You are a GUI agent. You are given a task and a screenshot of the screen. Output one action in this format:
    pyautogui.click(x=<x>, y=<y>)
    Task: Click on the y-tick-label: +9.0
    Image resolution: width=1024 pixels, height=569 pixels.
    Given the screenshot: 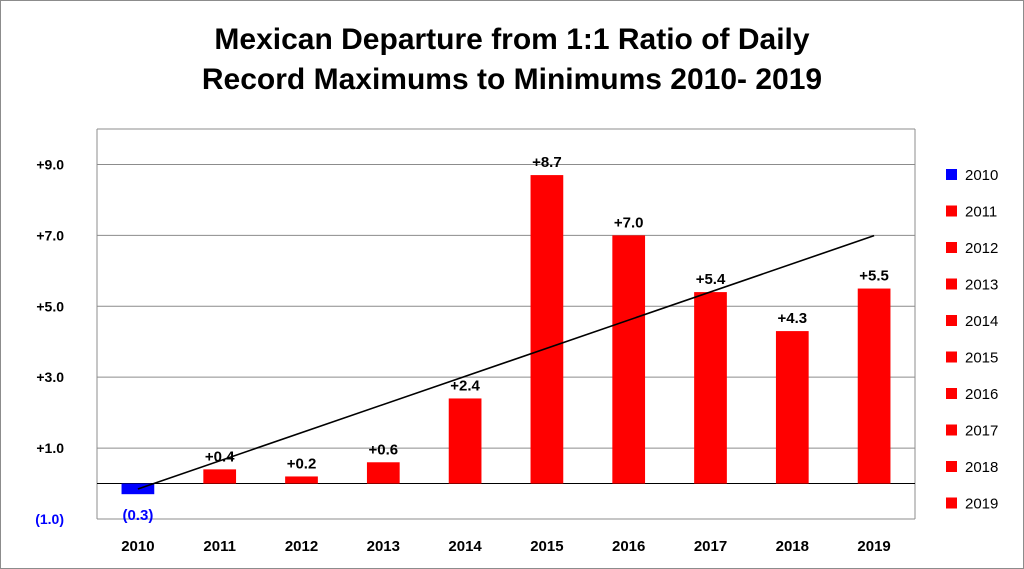 What is the action you would take?
    pyautogui.click(x=50, y=164)
    